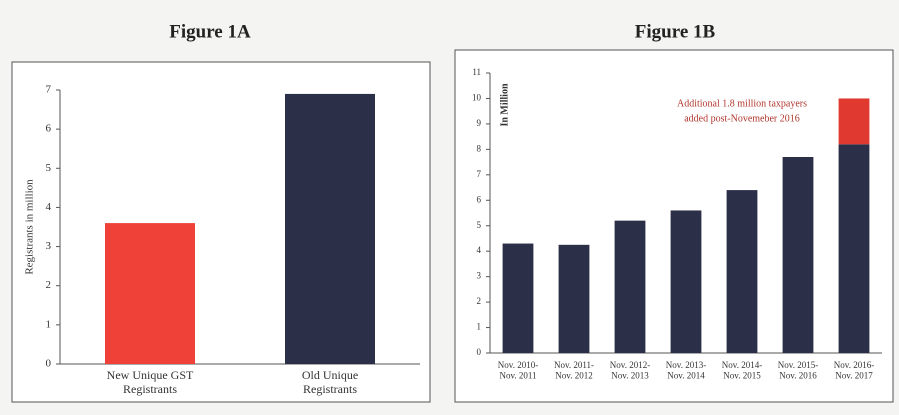 Image resolution: width=899 pixels, height=415 pixels. Describe the element at coordinates (854, 370) in the screenshot. I see `x-tick-label: Nov. 2016-Nov. 2017` at that location.